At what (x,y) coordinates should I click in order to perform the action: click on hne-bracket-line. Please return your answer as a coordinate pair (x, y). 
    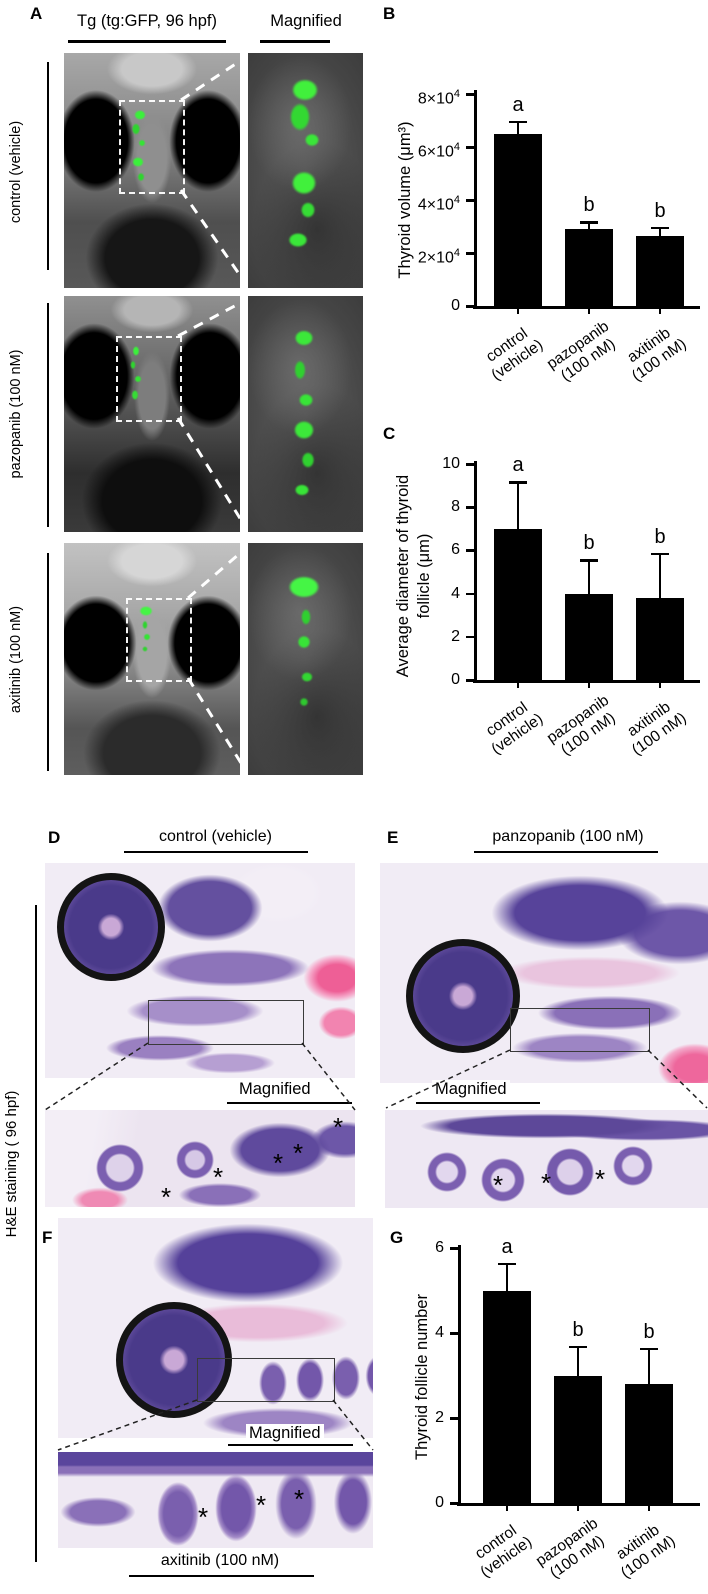
    Looking at the image, I should click on (36, 1233).